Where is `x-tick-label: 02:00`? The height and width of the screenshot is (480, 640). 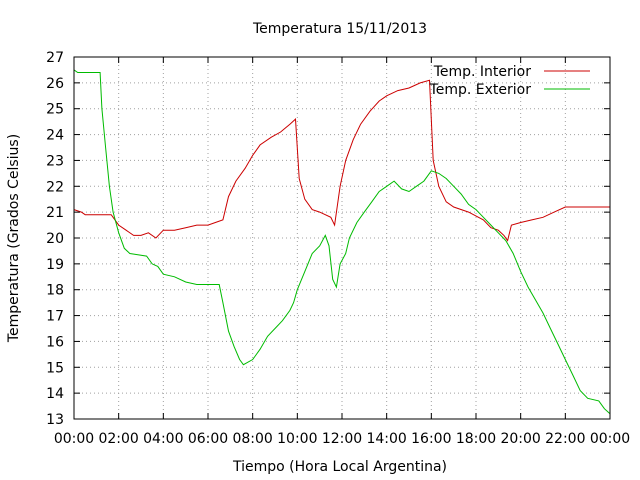
x-tick-label: 02:00 is located at coordinates (118, 439).